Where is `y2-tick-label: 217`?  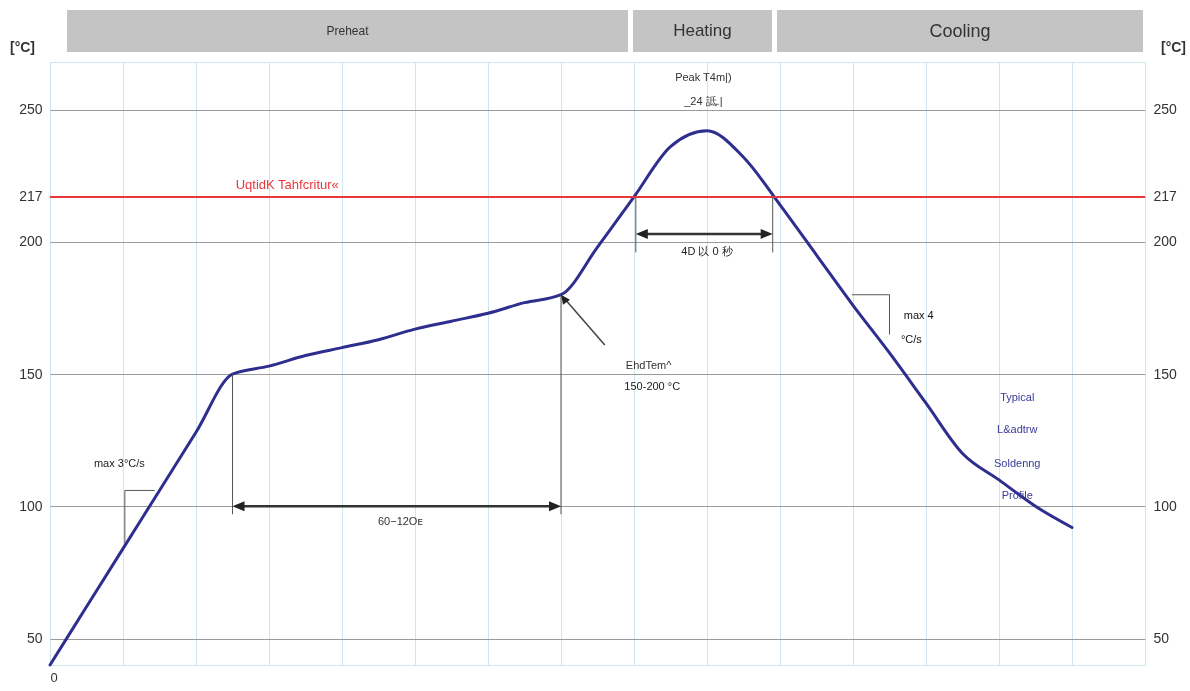 y2-tick-label: 217 is located at coordinates (1165, 196).